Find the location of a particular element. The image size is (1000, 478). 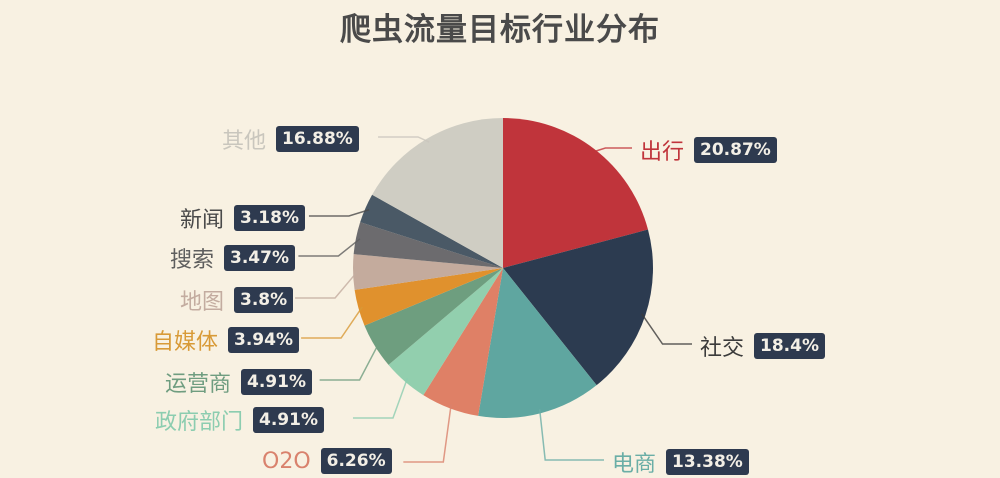

slice-percent-badge: 6.26% is located at coordinates (356, 461).